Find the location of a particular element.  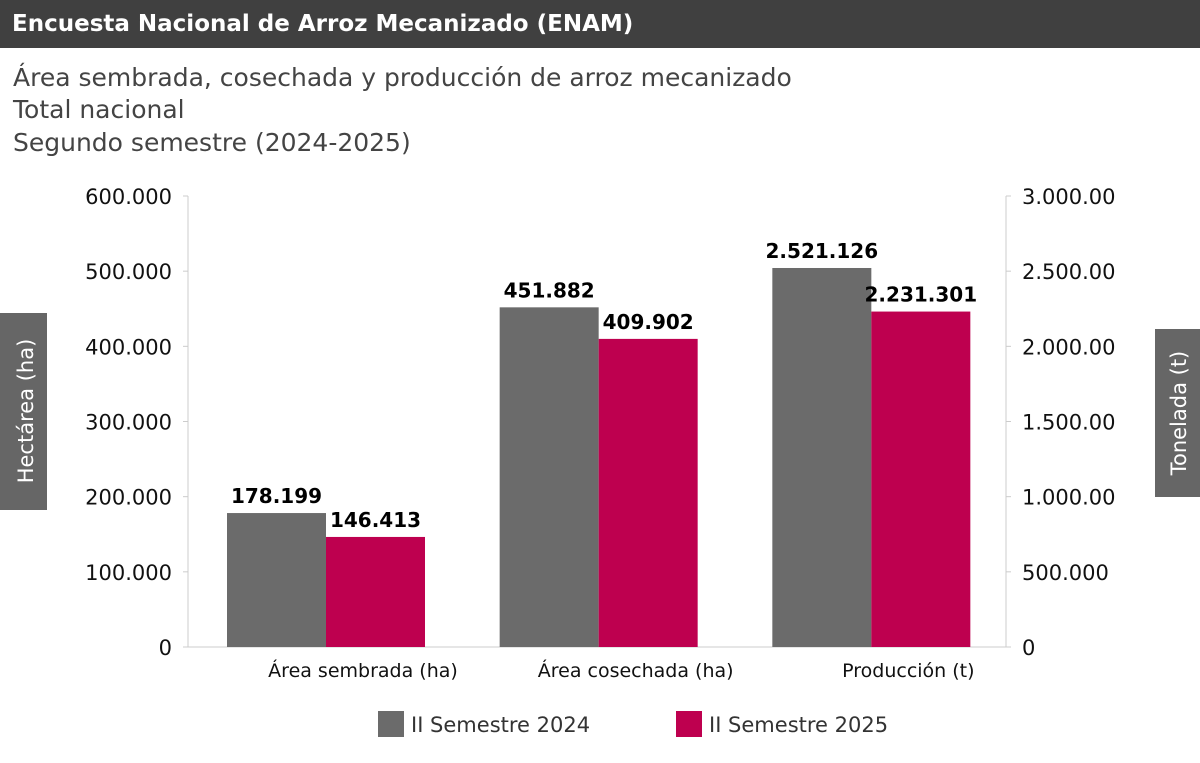

legend-label: II Semestre 2024 is located at coordinates (500, 725).